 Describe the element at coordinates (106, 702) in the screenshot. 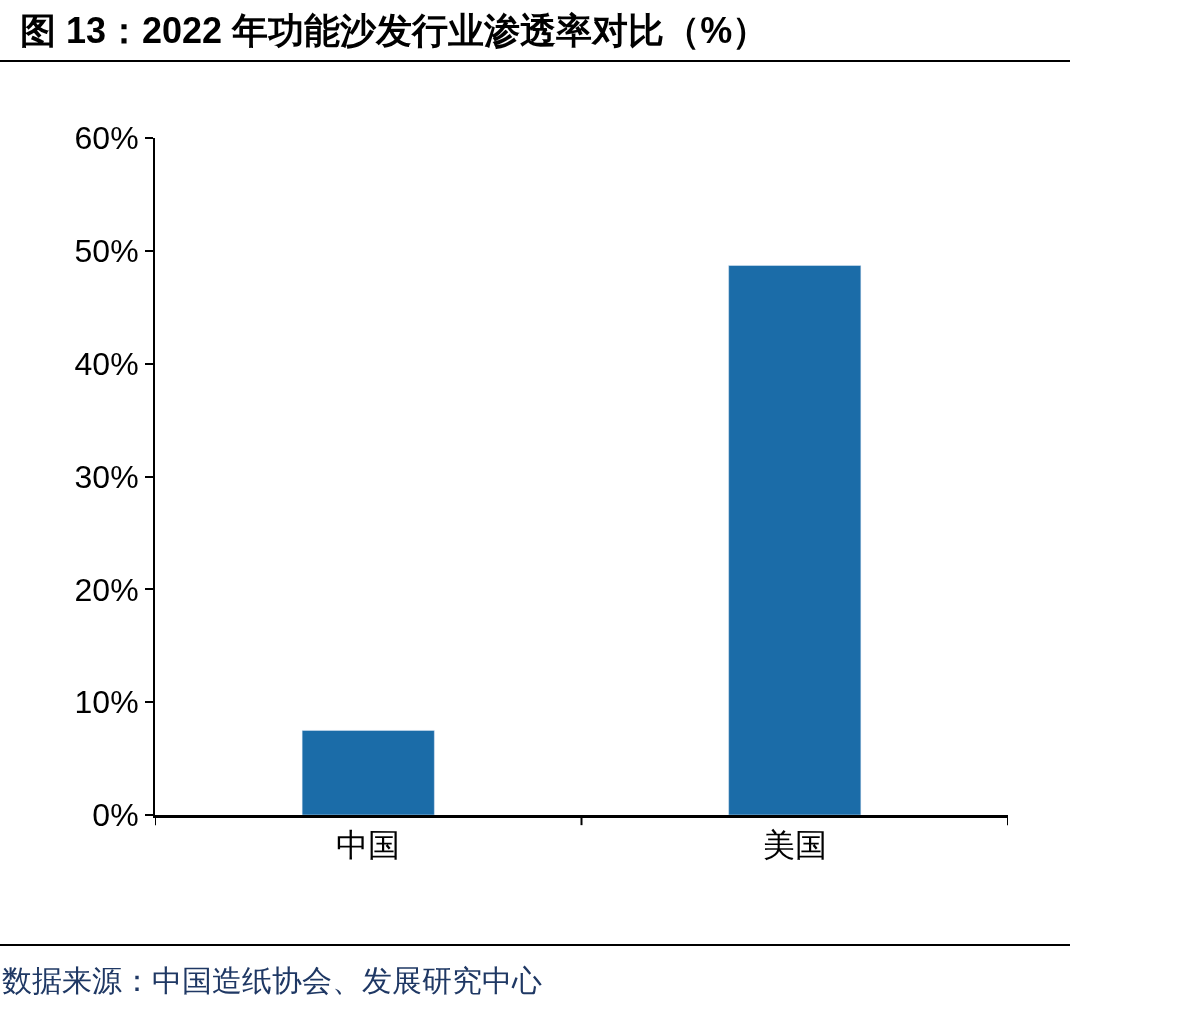

I see `y-tick-label: 10%` at that location.